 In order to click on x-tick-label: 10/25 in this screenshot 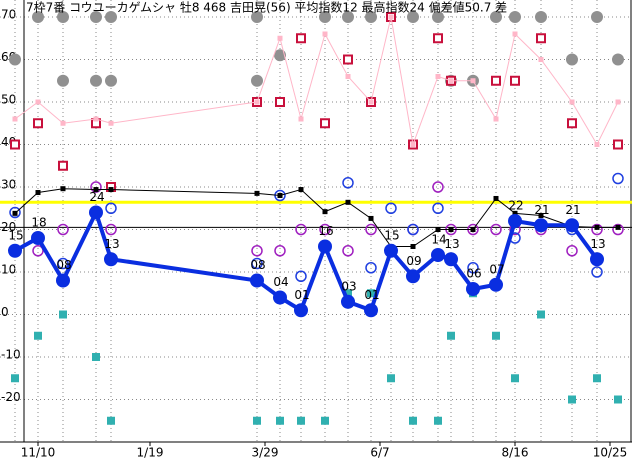, I will do `click(610, 453)`.